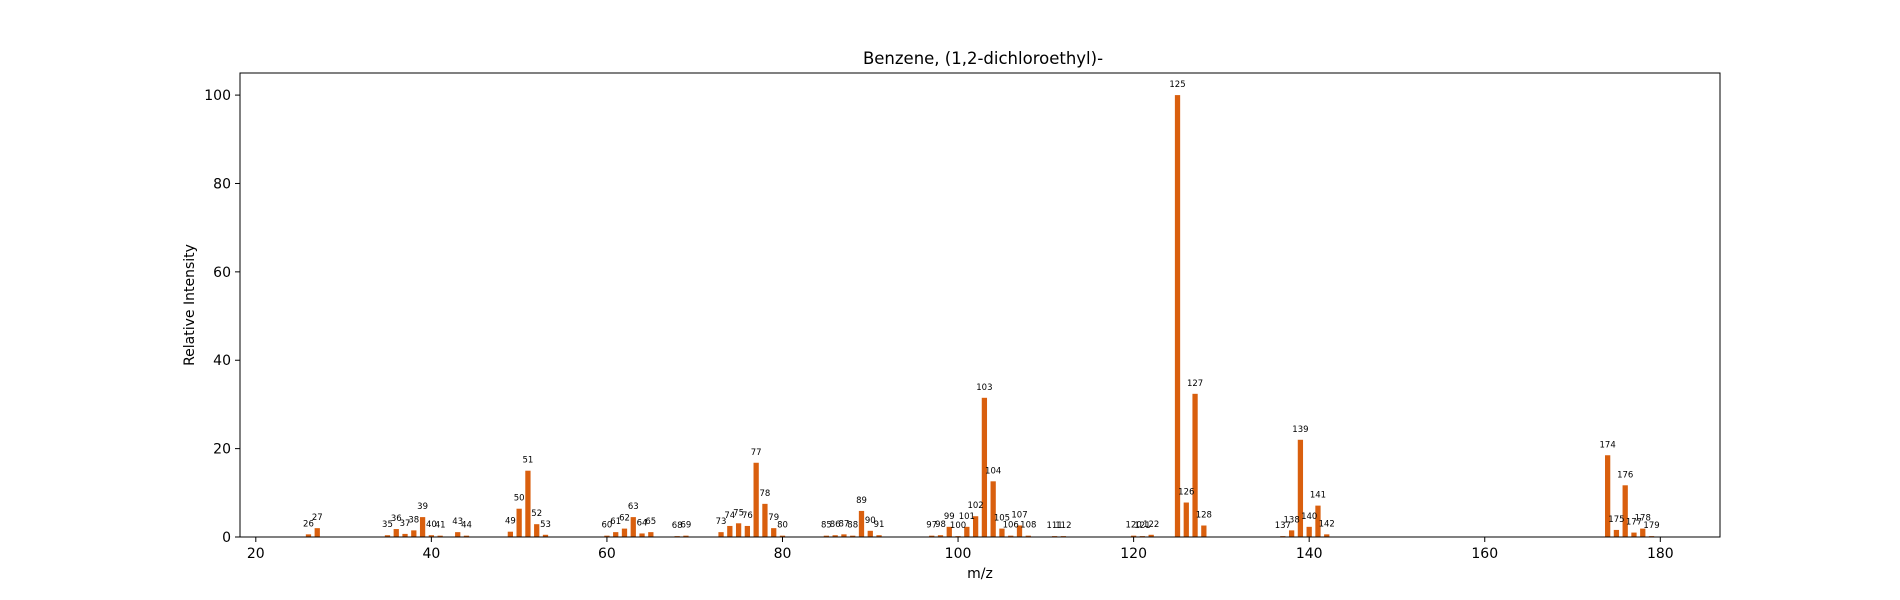  What do you see at coordinates (607, 526) in the screenshot?
I see `peak-label: 60` at bounding box center [607, 526].